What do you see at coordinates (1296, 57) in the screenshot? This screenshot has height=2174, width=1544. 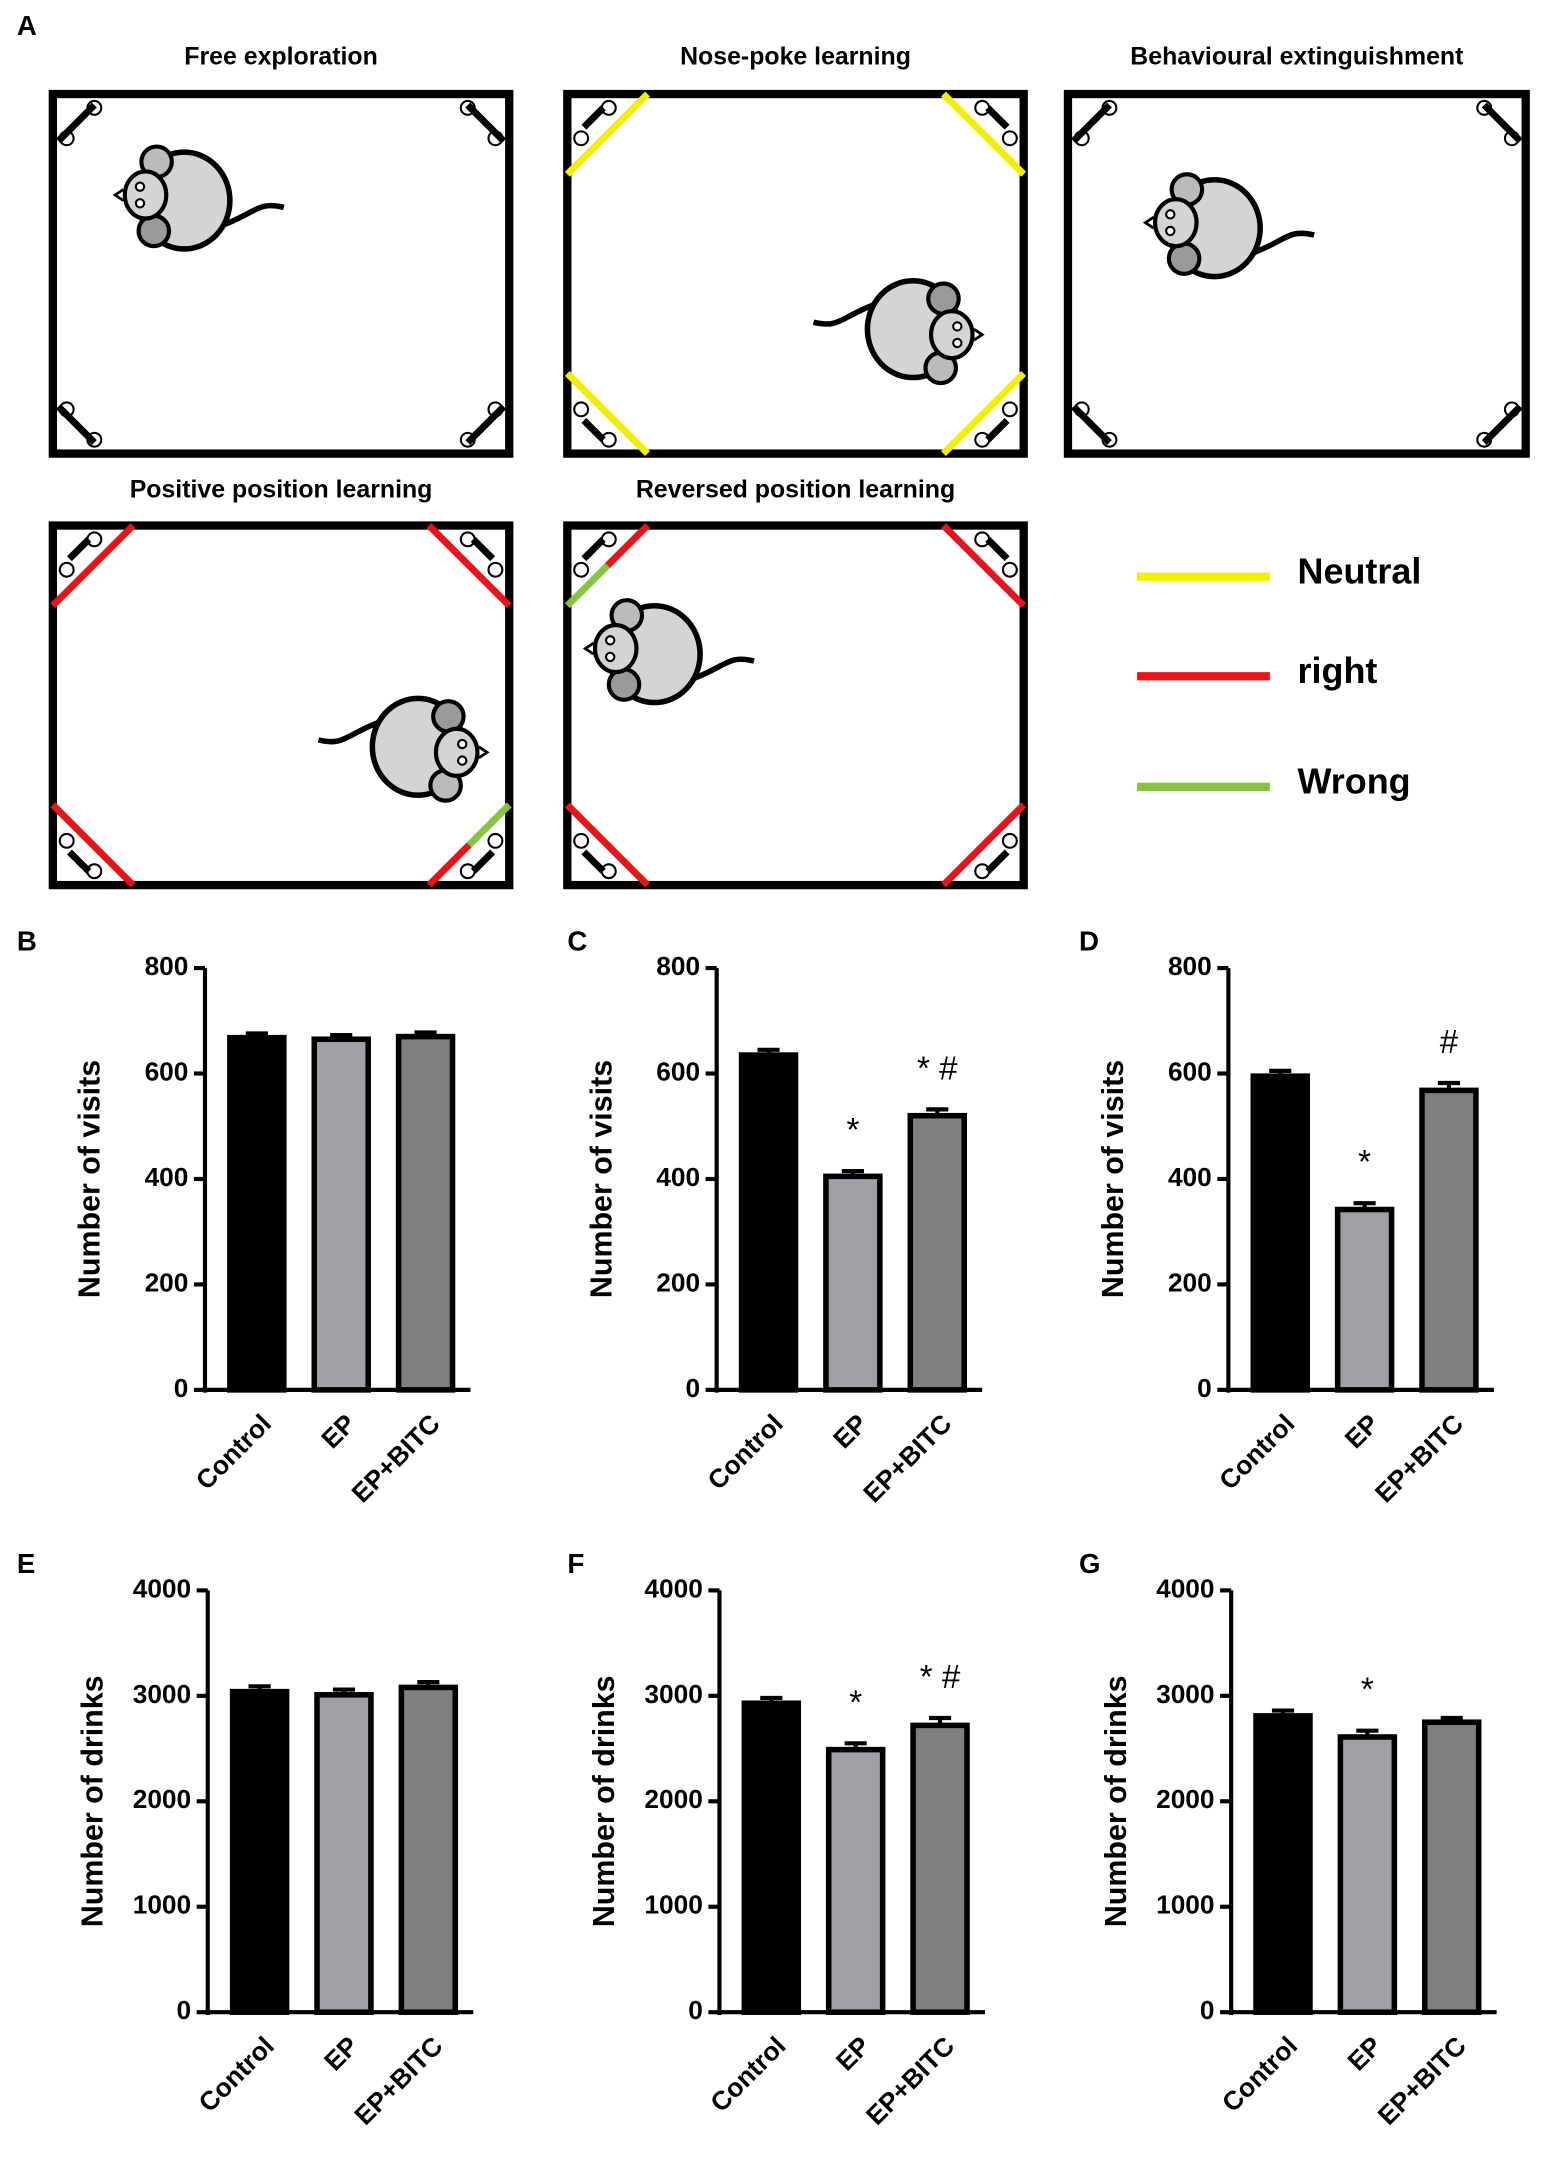 I see `diagram-title: Behavioural extinguishment` at bounding box center [1296, 57].